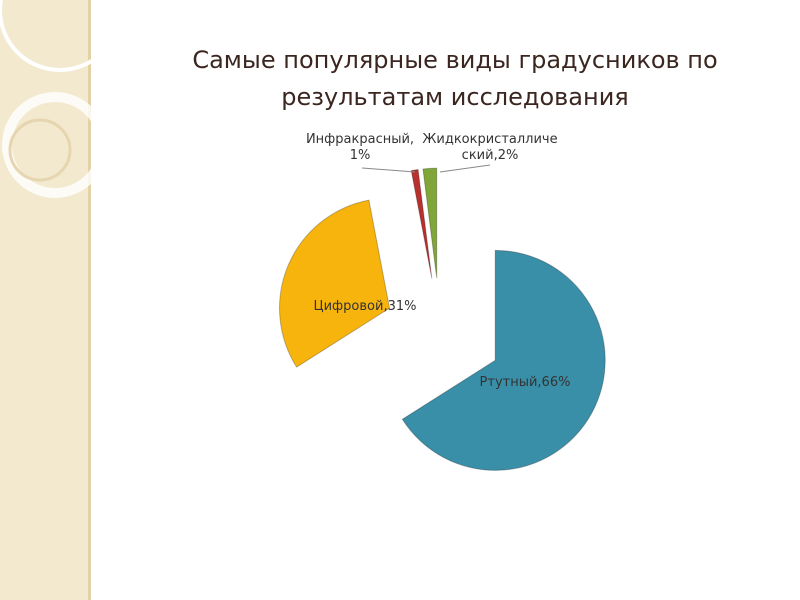 The height and width of the screenshot is (600, 800). Describe the element at coordinates (365, 306) in the screenshot. I see `data-label: Цифровой,31%` at that location.